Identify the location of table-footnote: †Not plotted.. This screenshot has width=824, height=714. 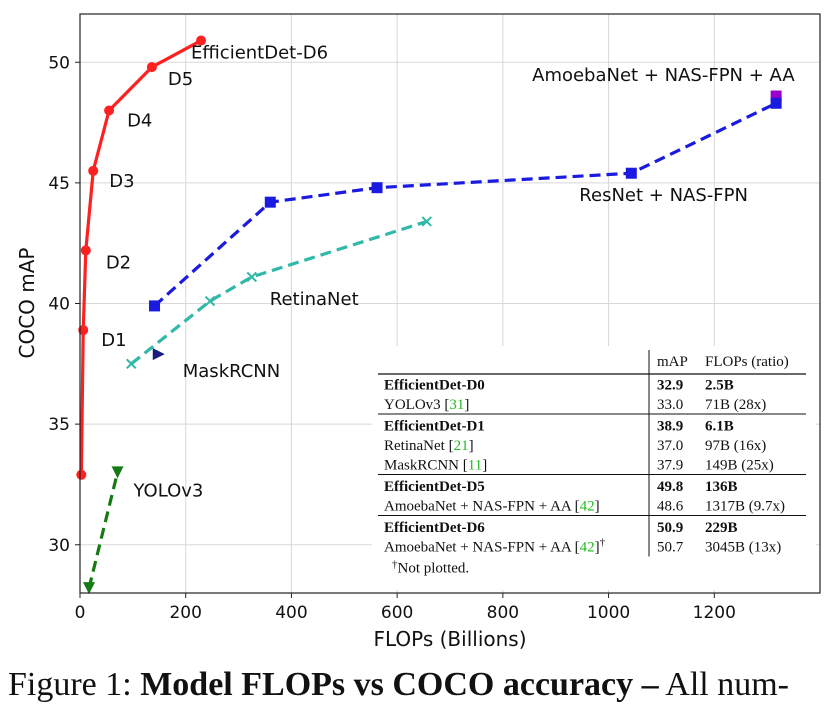
(430, 568).